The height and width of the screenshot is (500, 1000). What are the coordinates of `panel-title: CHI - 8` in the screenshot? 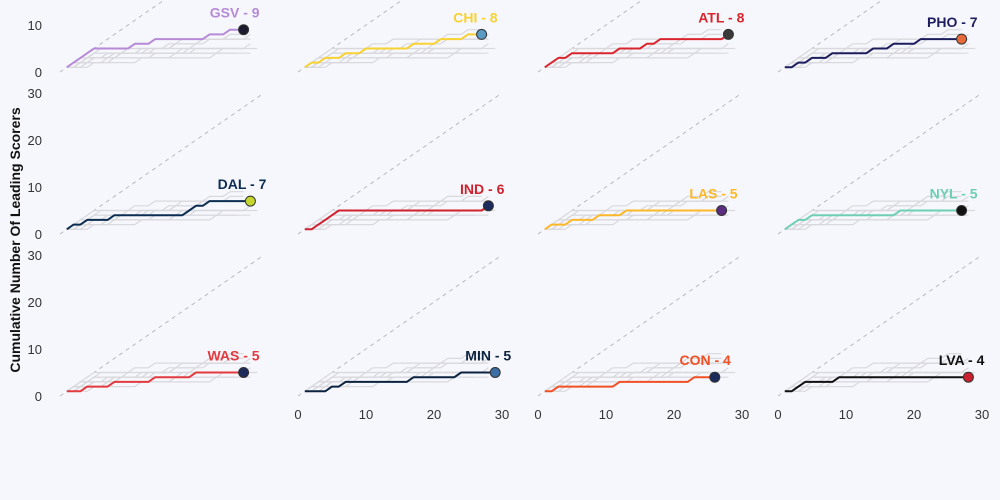 It's located at (475, 17).